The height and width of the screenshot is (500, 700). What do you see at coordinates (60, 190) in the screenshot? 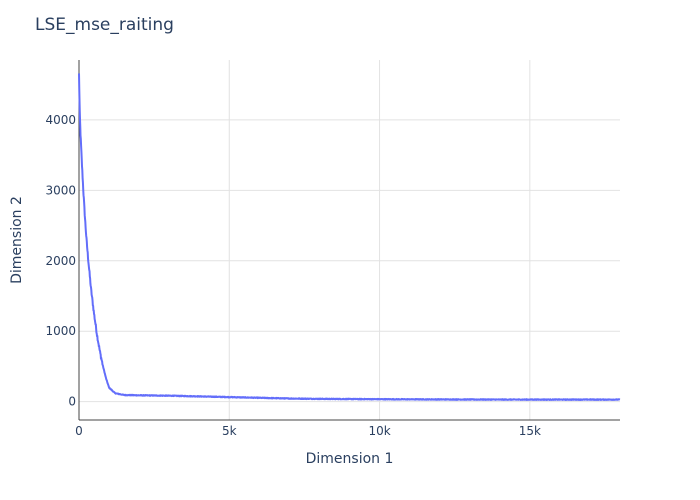
I see `y-tick-label: 3000` at bounding box center [60, 190].